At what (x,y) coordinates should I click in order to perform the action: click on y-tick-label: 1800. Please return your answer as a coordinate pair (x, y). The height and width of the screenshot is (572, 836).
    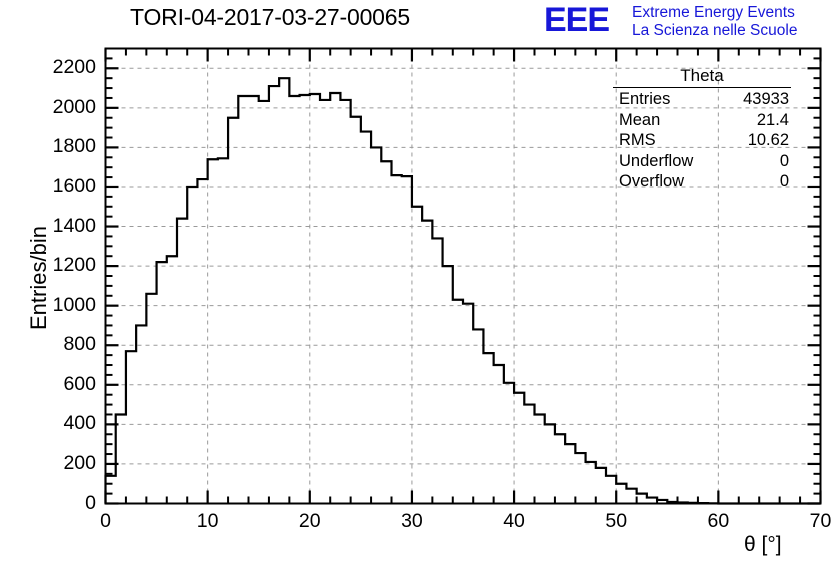
    Looking at the image, I should click on (74, 146).